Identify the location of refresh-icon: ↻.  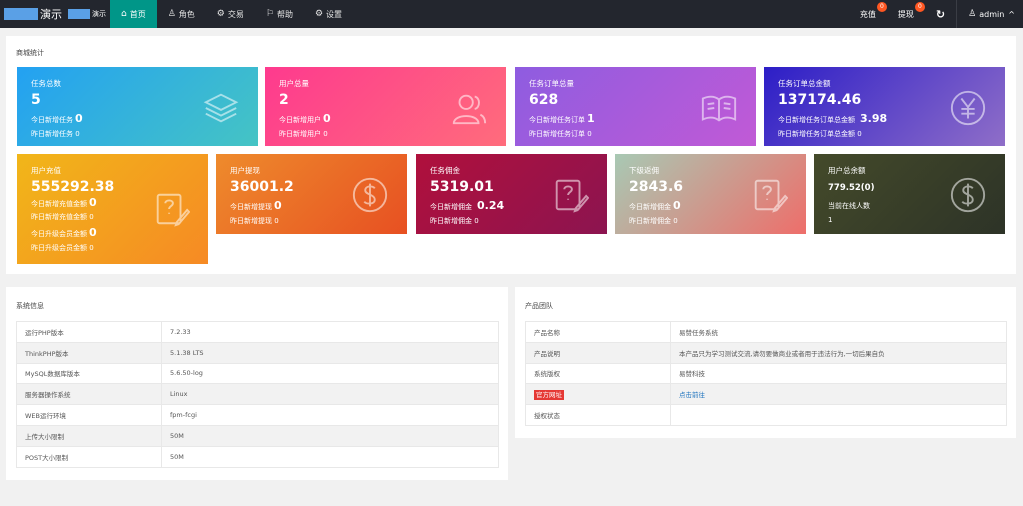
(940, 14).